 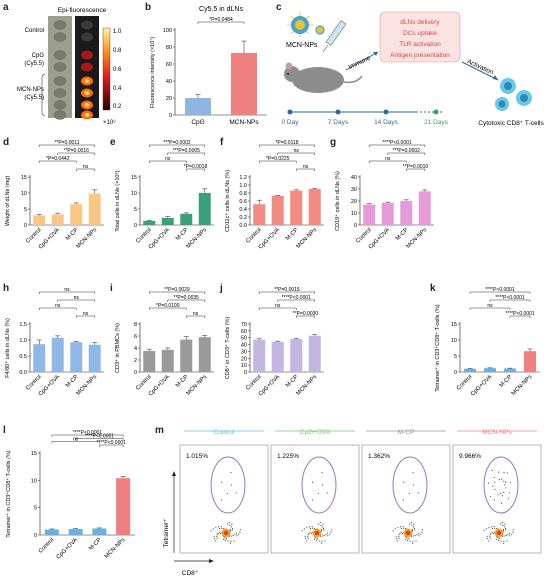 What do you see at coordinates (436, 122) in the screenshot?
I see `timeline-label: 21 Days` at bounding box center [436, 122].